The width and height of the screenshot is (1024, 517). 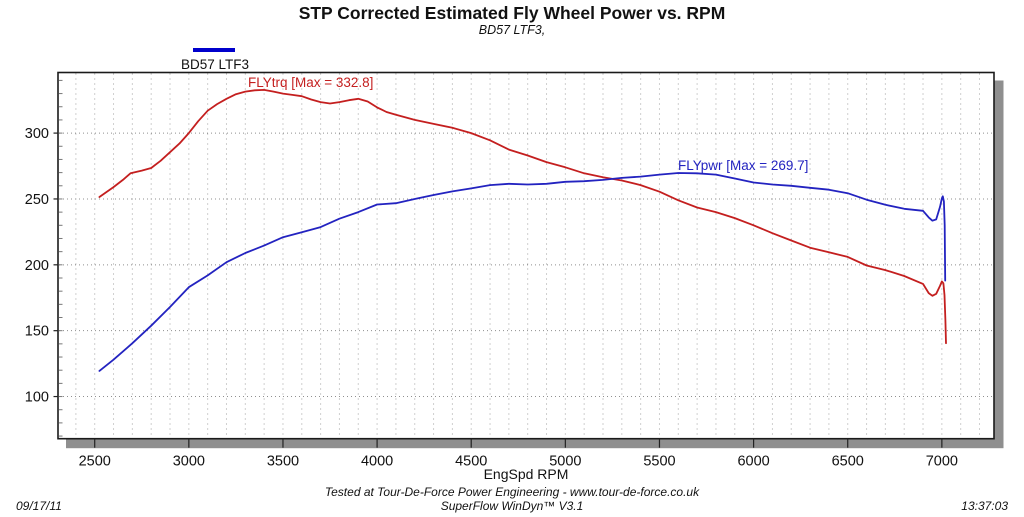 I want to click on page-subtitle: BD57 LTF3,, so click(x=512, y=30).